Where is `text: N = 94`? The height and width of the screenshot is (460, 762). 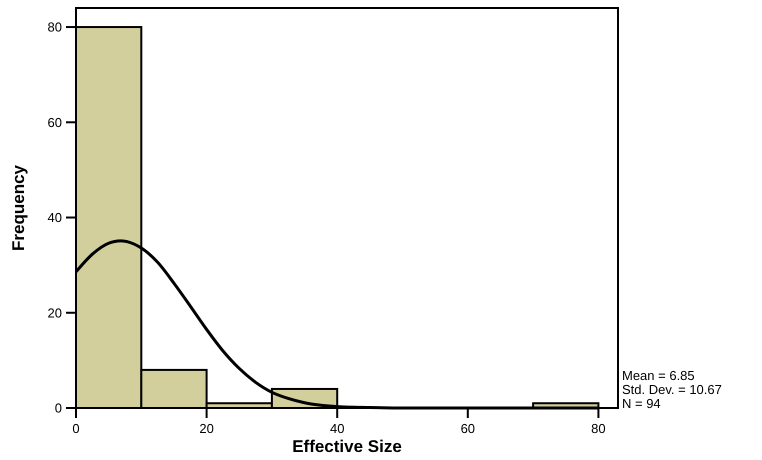 text: N = 94 is located at coordinates (641, 403).